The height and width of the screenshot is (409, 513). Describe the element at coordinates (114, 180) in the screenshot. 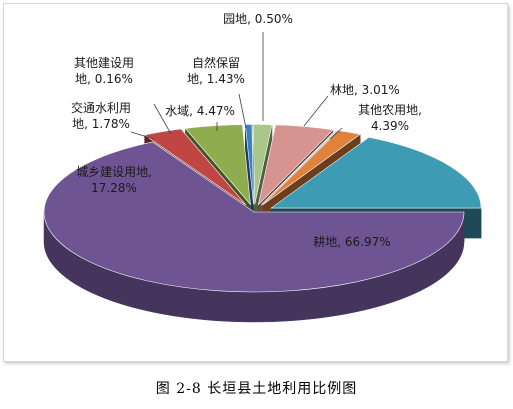

I see `slice-label: 城乡建设用地, 17.28%` at that location.